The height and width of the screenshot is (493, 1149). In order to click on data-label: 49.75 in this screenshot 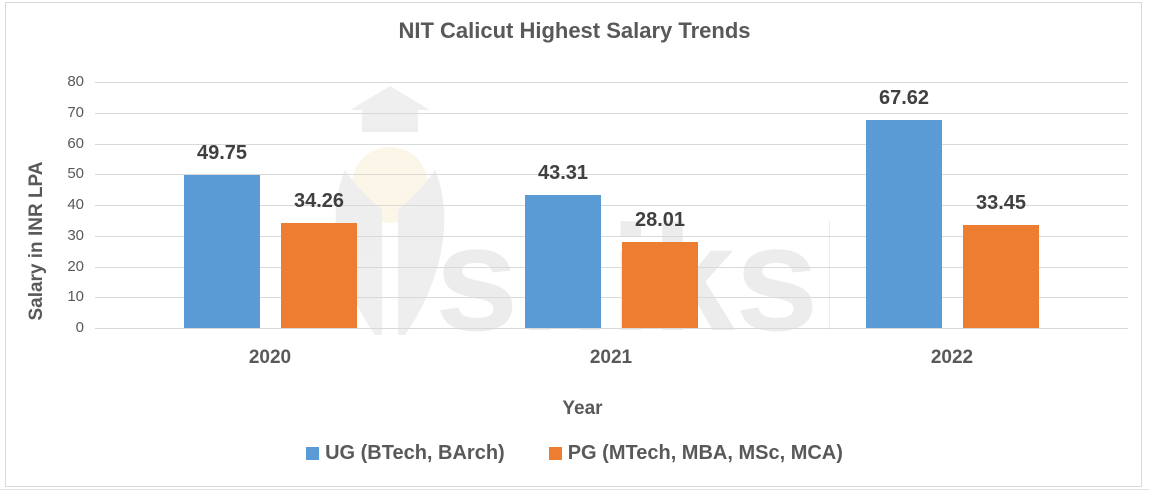, I will do `click(222, 153)`.